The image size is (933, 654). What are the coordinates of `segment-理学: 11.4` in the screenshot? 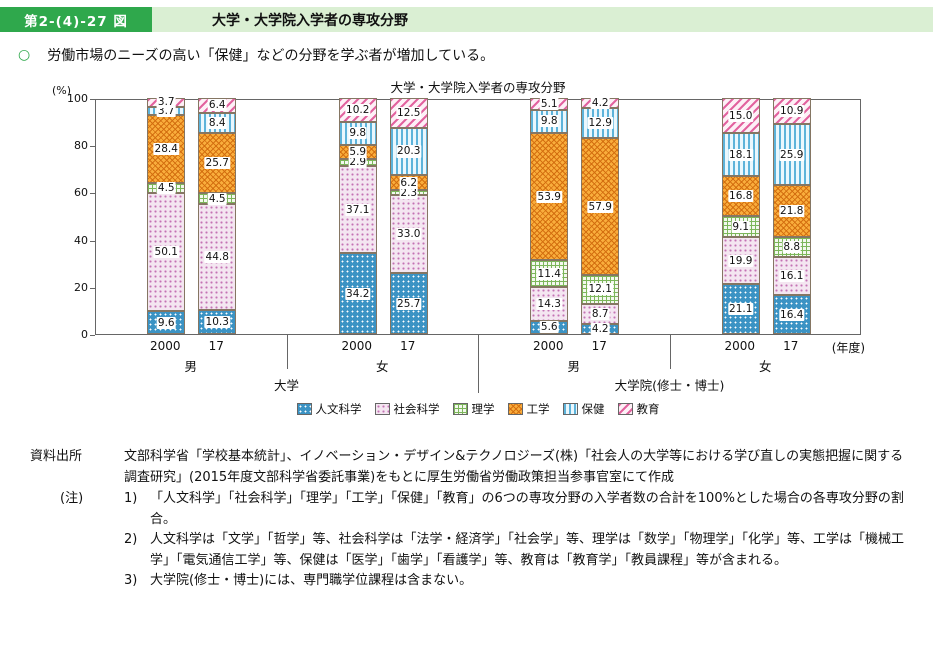 It's located at (549, 274).